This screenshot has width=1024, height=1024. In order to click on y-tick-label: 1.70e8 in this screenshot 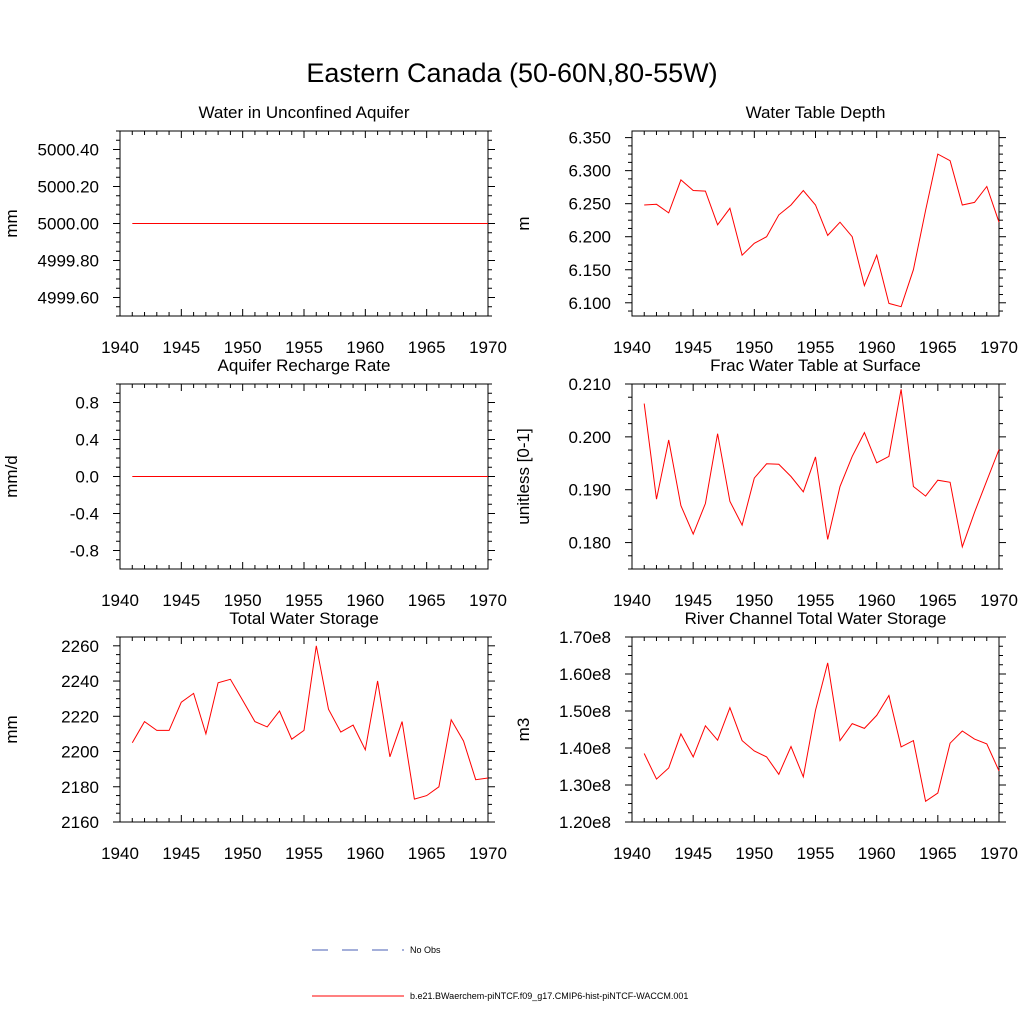, I will do `click(585, 637)`.